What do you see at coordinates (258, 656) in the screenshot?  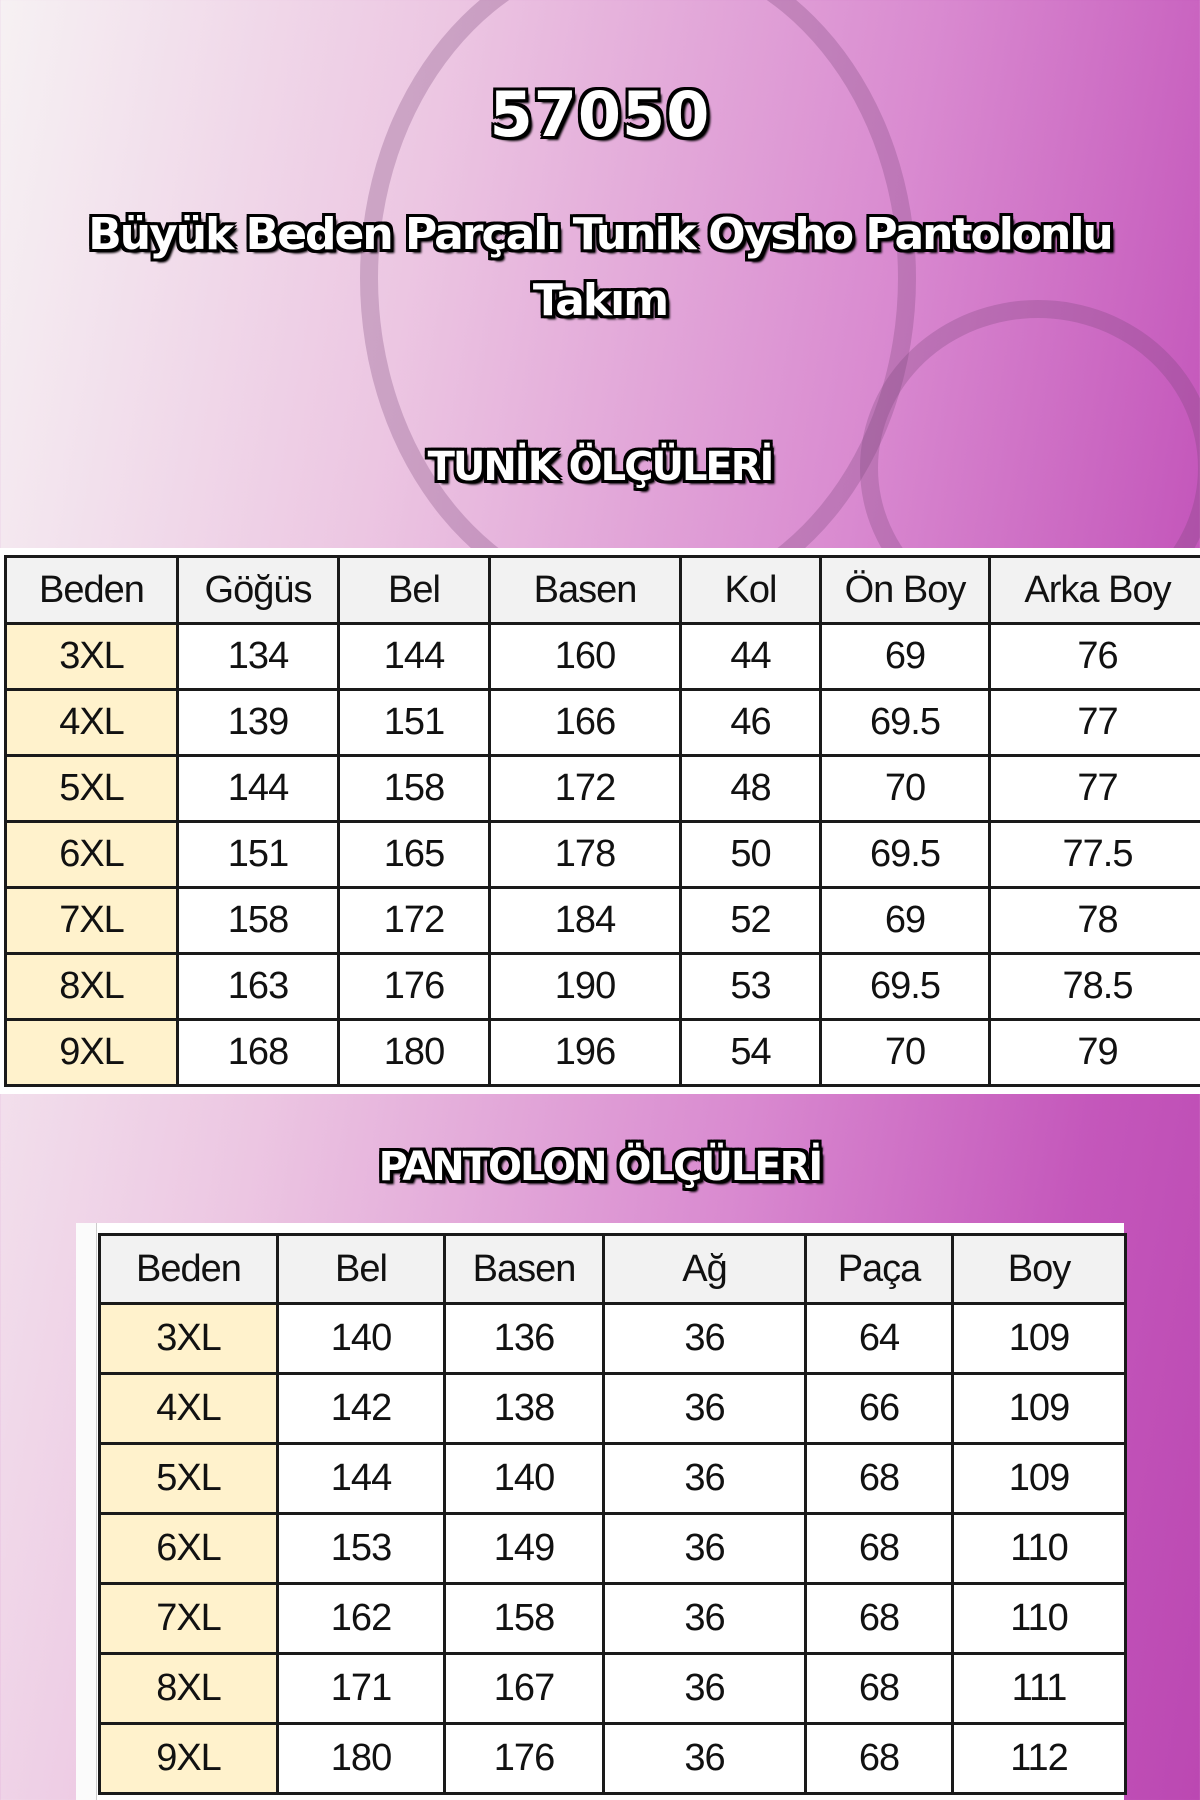 I see `measurement-cell: 134` at bounding box center [258, 656].